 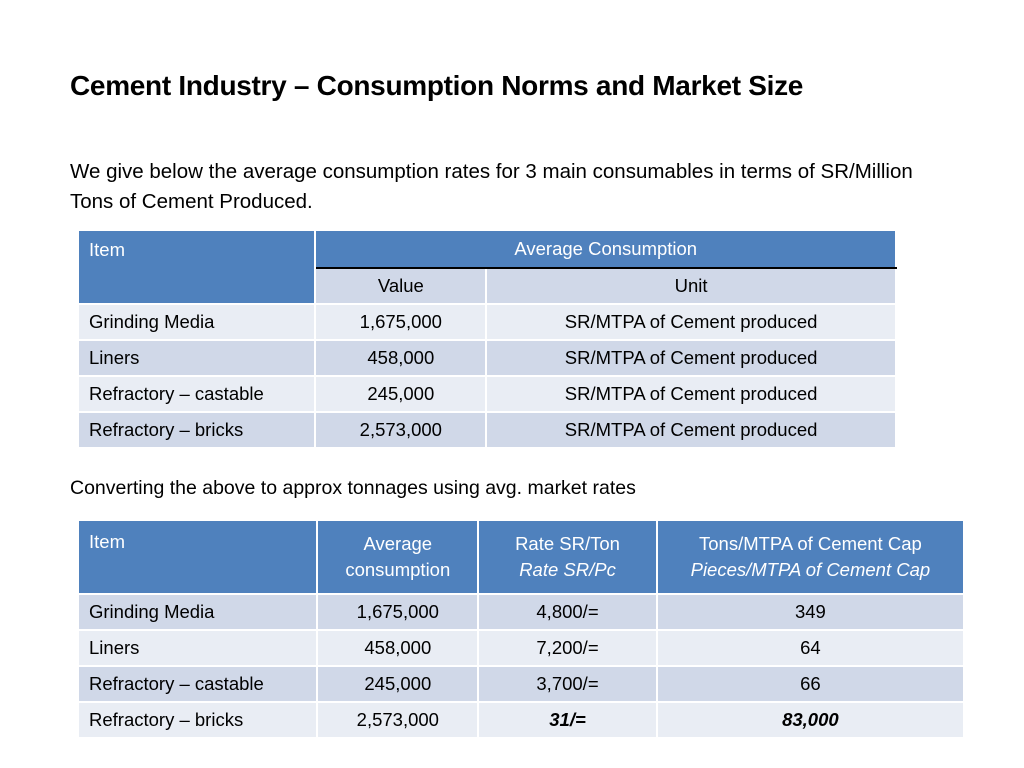 What do you see at coordinates (398, 720) in the screenshot?
I see `row-avg: 2,573,000` at bounding box center [398, 720].